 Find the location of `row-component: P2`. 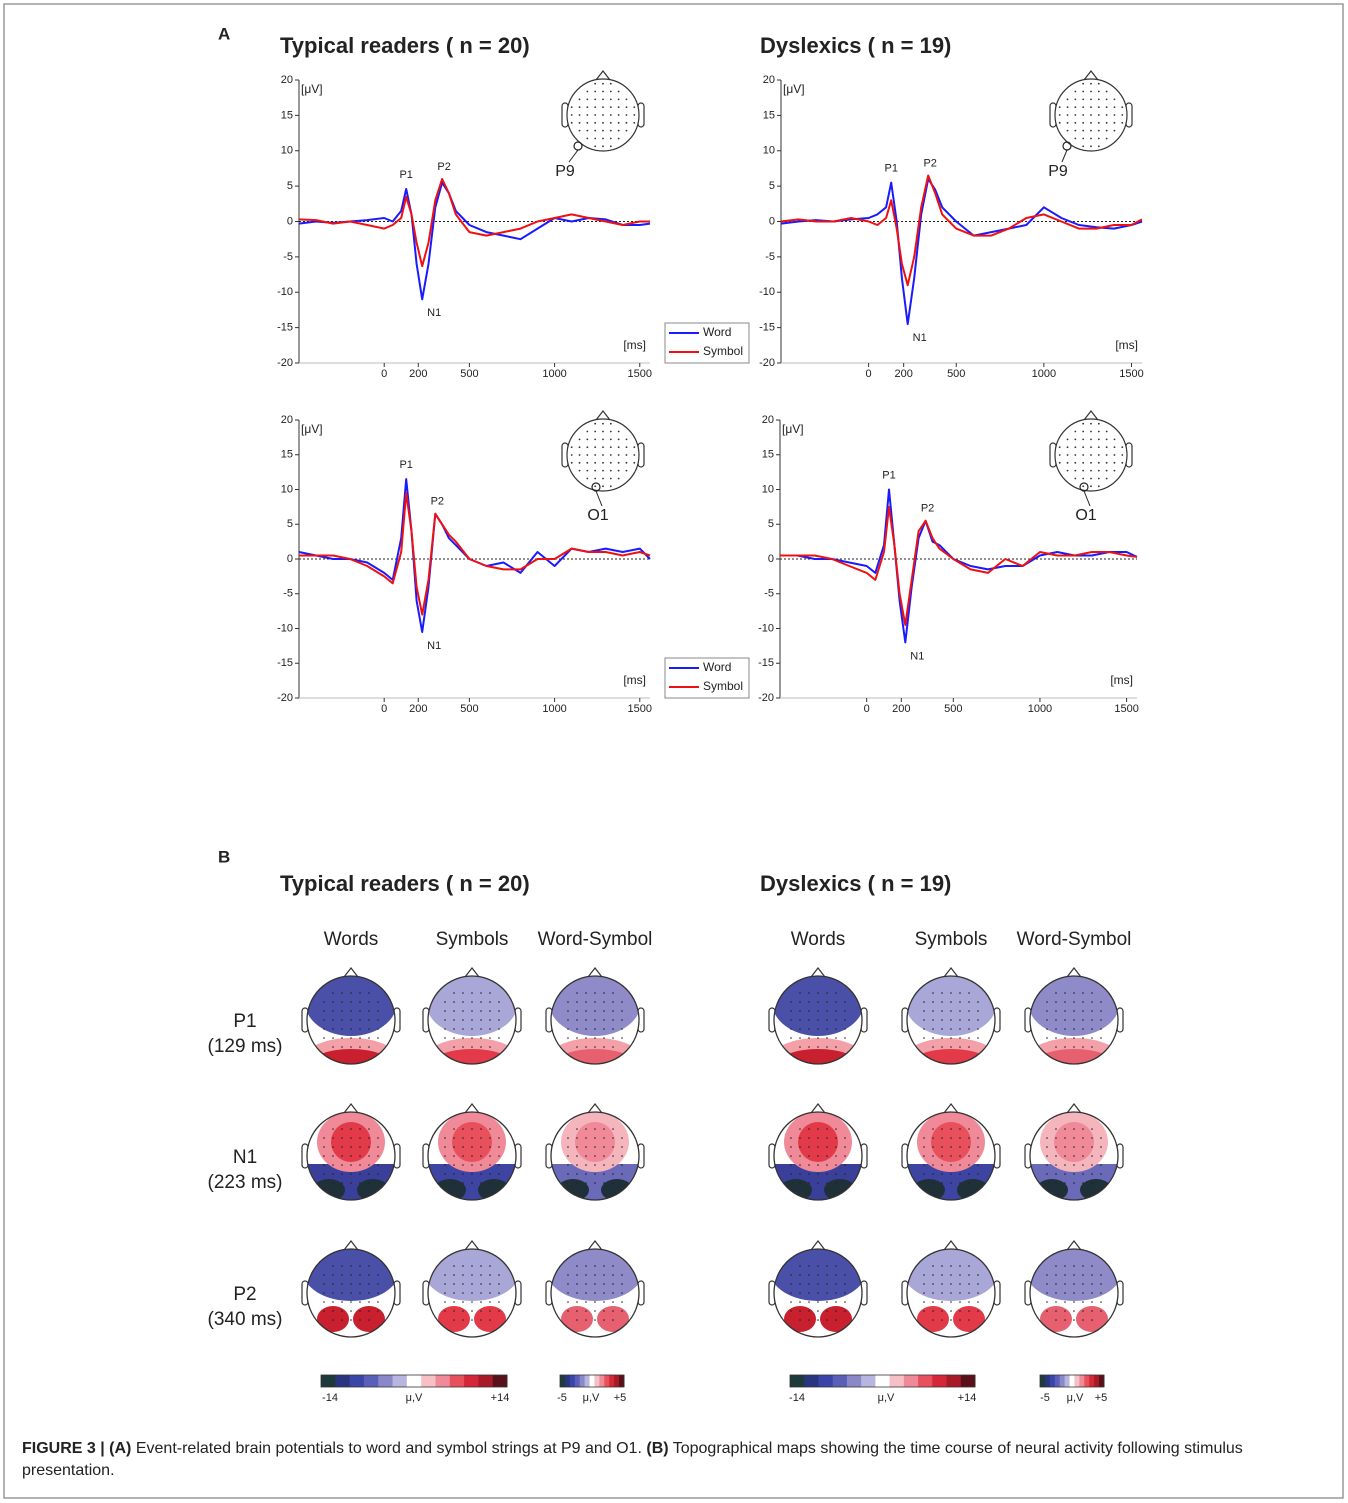

row-component: P2 is located at coordinates (244, 1294).